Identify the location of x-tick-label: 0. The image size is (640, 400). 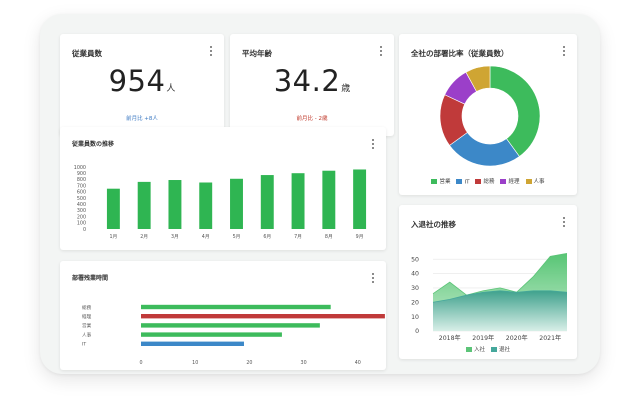
(140, 363).